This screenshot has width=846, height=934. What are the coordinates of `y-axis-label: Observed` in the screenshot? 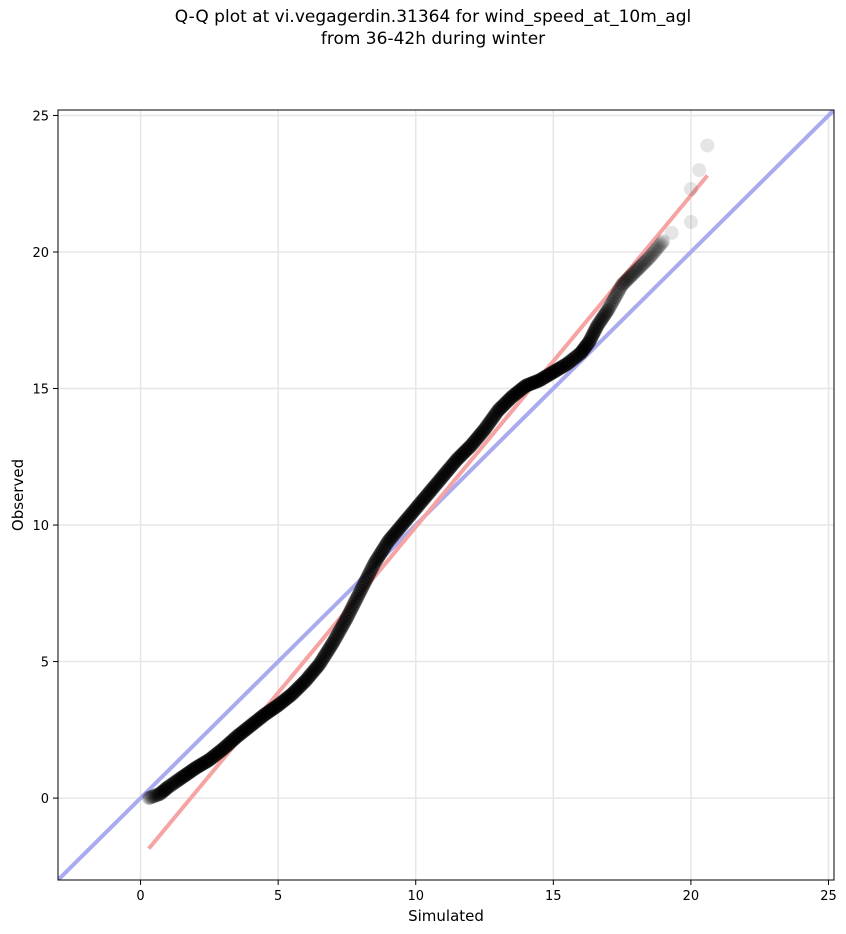 It's located at (18, 495).